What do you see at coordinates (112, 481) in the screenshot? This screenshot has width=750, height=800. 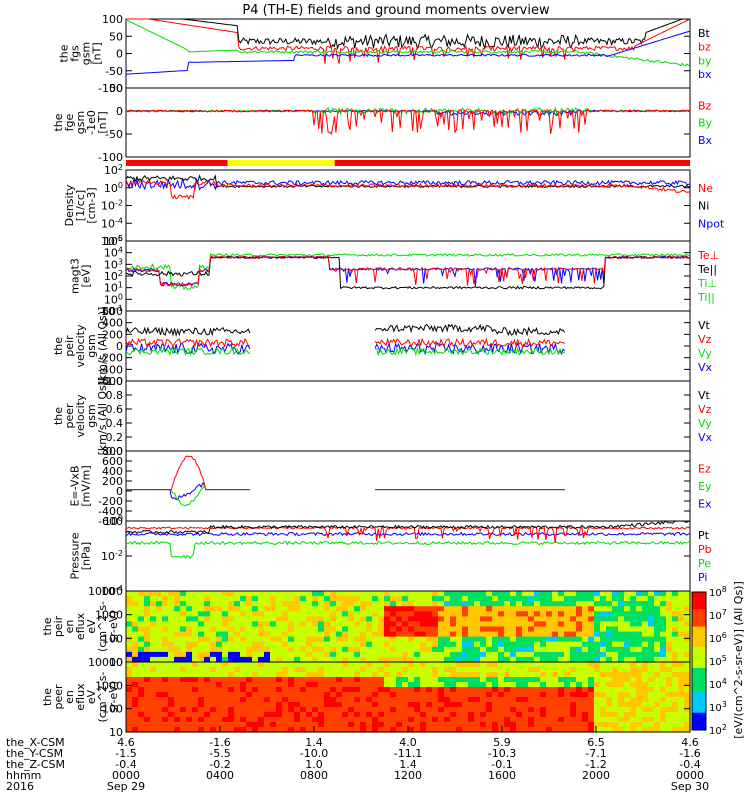 I see `y-tick-label: 200` at bounding box center [112, 481].